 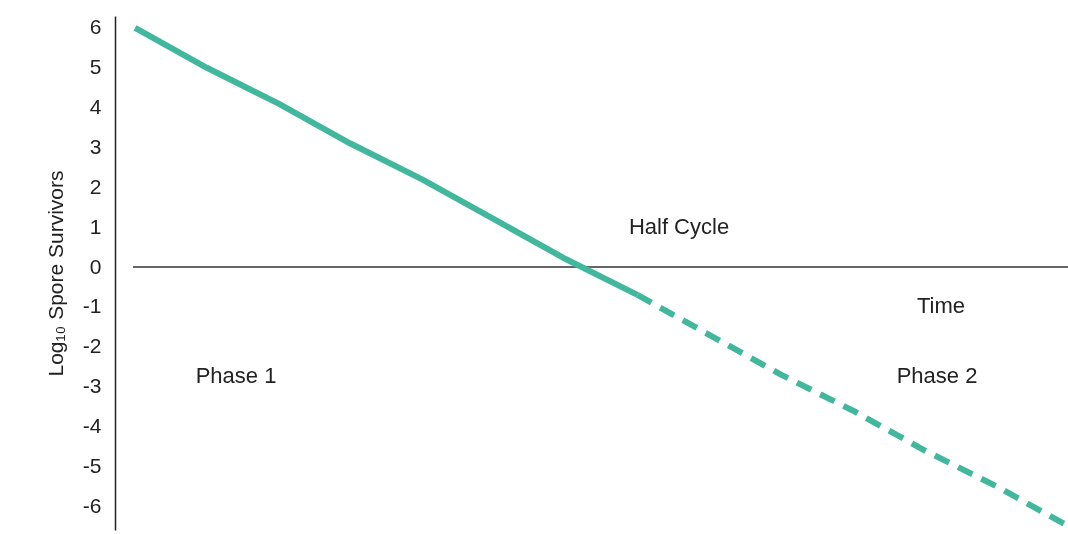 What do you see at coordinates (937, 375) in the screenshot?
I see `annotation: Phase 2` at bounding box center [937, 375].